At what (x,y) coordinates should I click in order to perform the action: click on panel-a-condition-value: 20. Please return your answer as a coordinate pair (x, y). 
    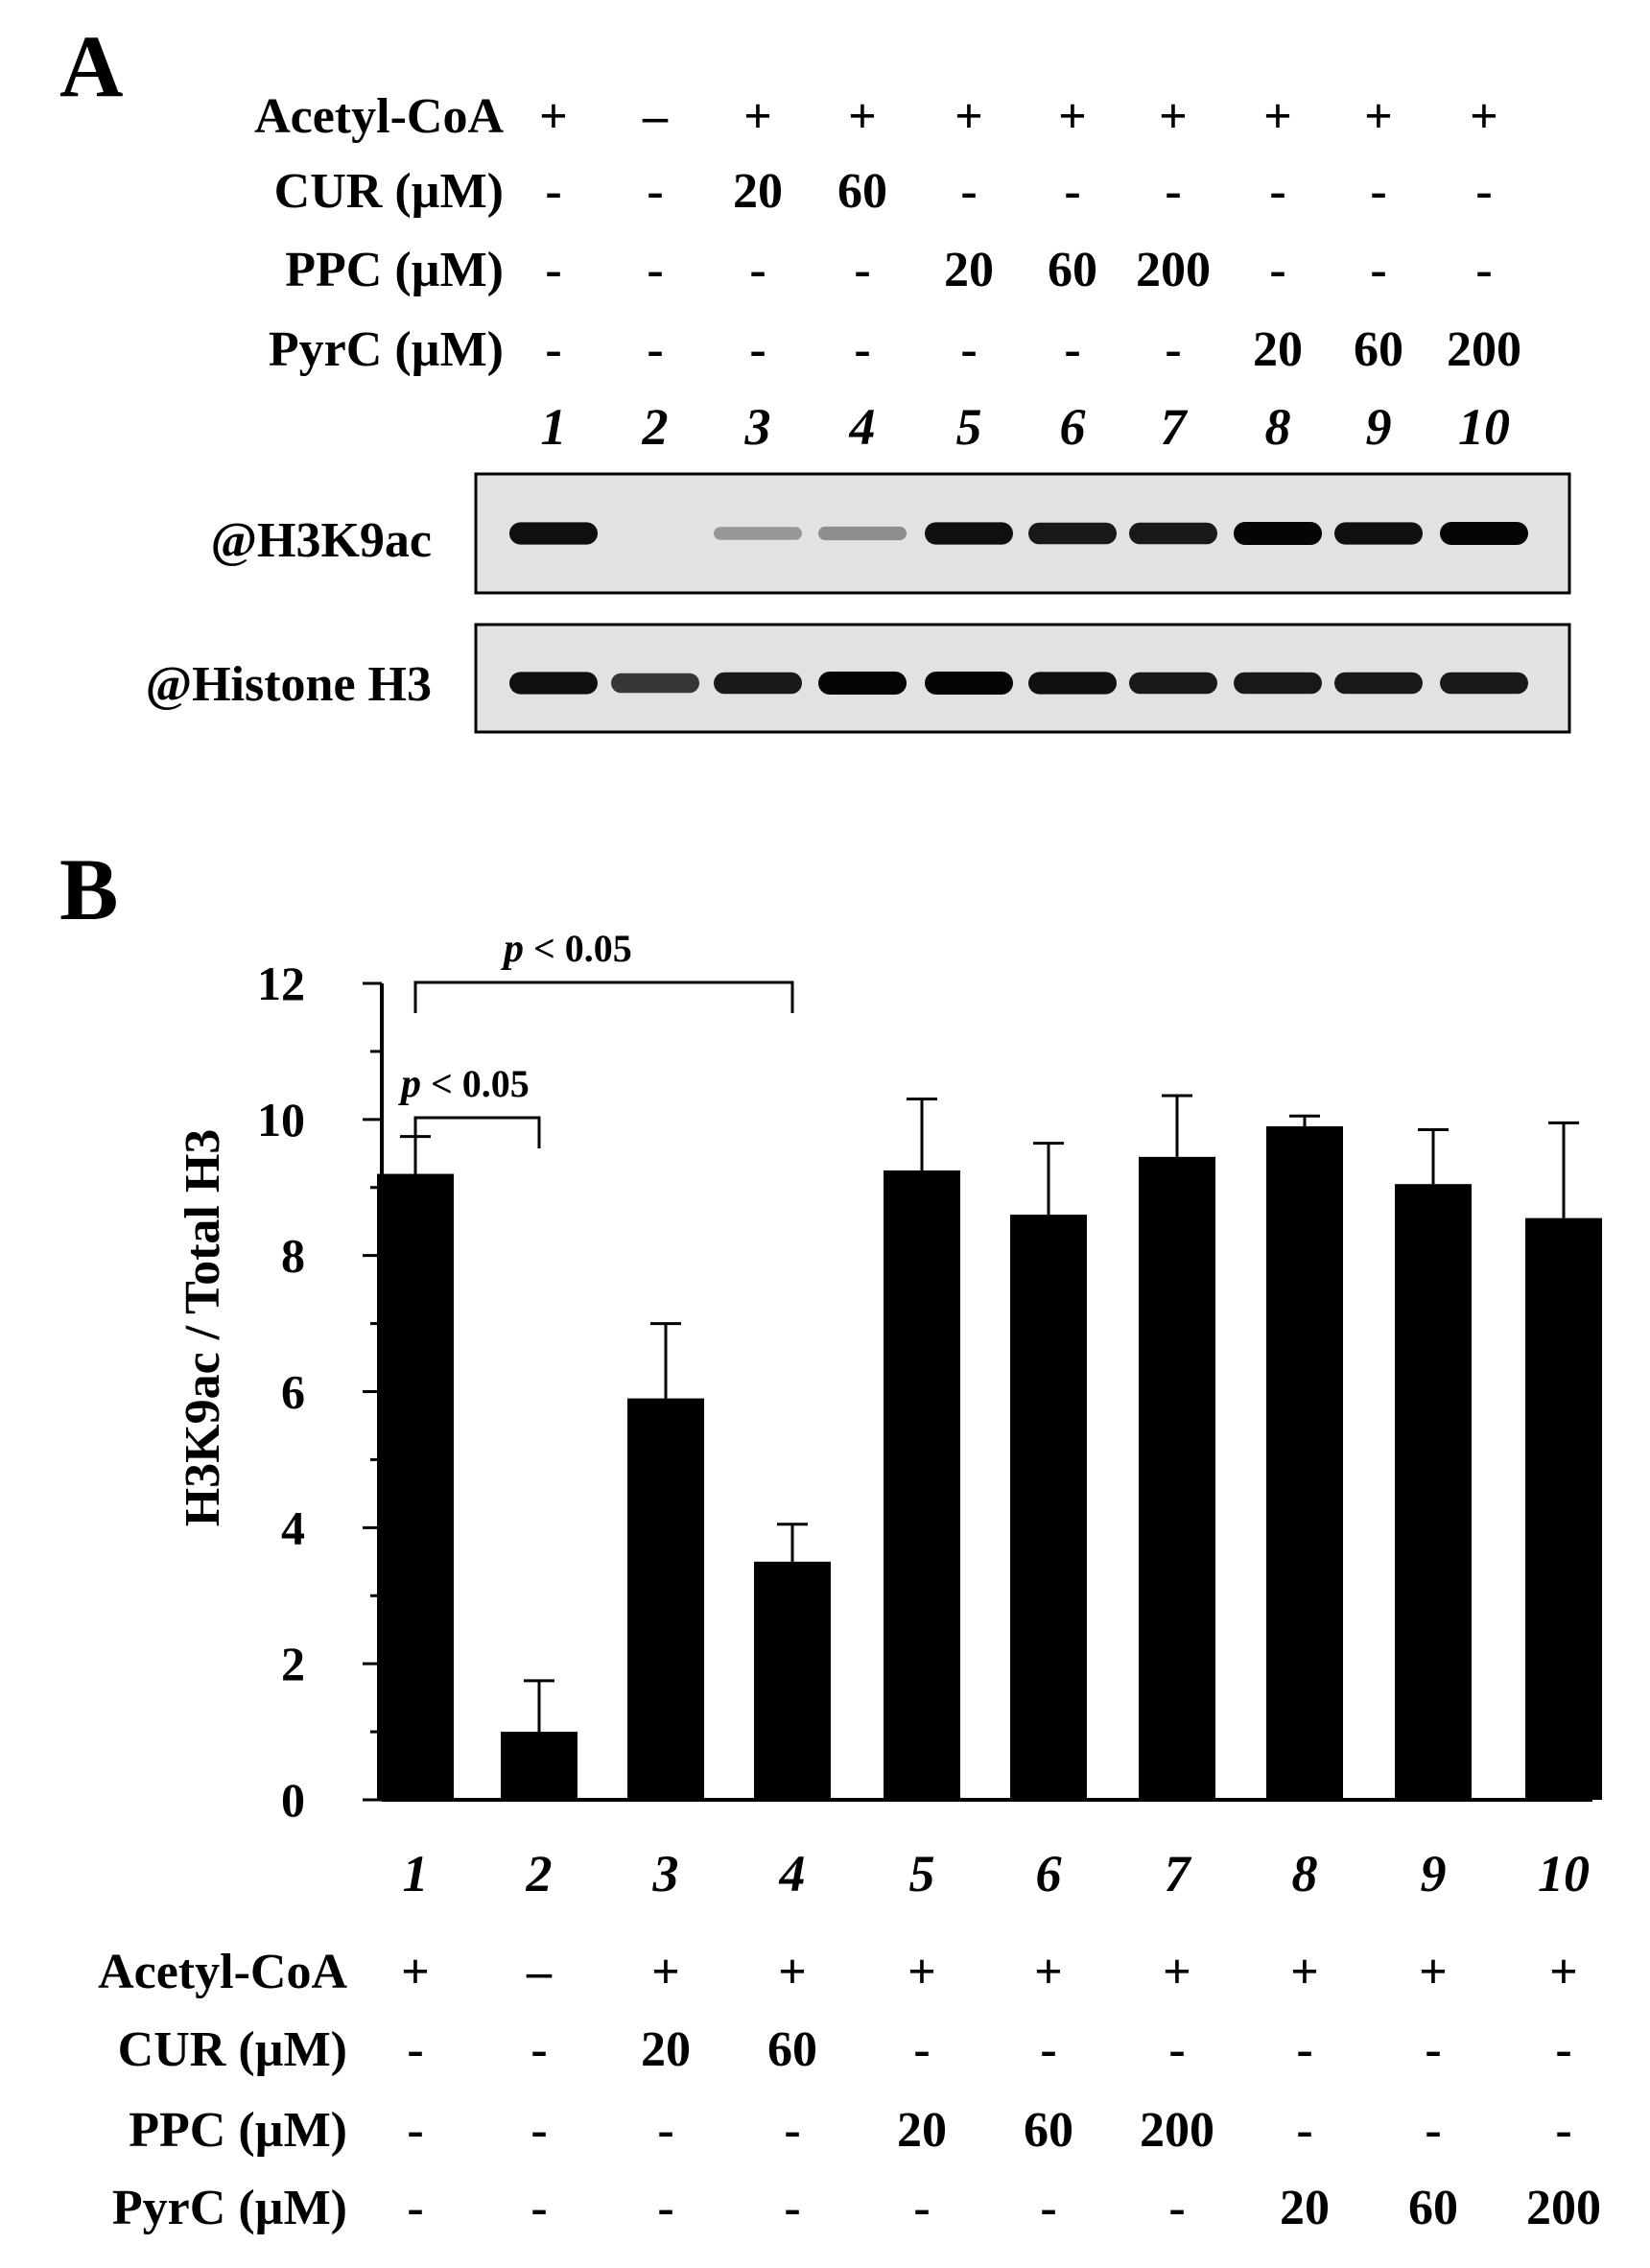
    Looking at the image, I should click on (969, 270).